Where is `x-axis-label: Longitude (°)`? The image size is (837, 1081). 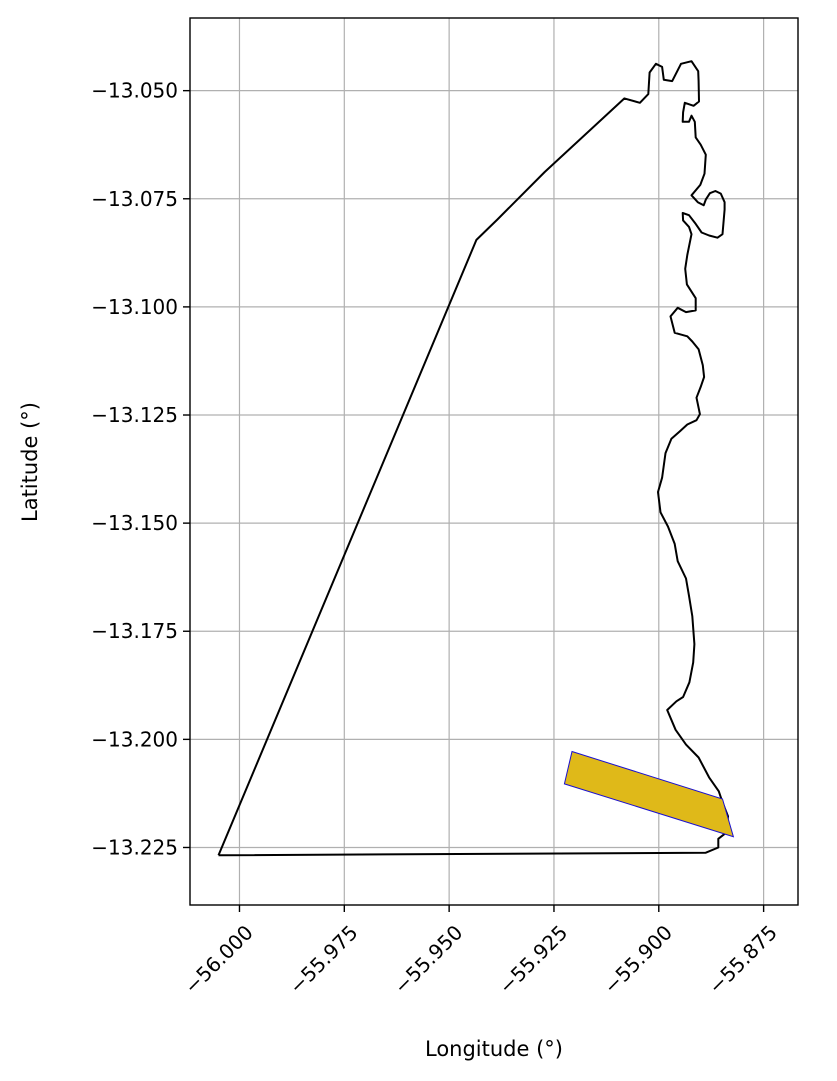 x-axis-label: Longitude (°) is located at coordinates (494, 1049).